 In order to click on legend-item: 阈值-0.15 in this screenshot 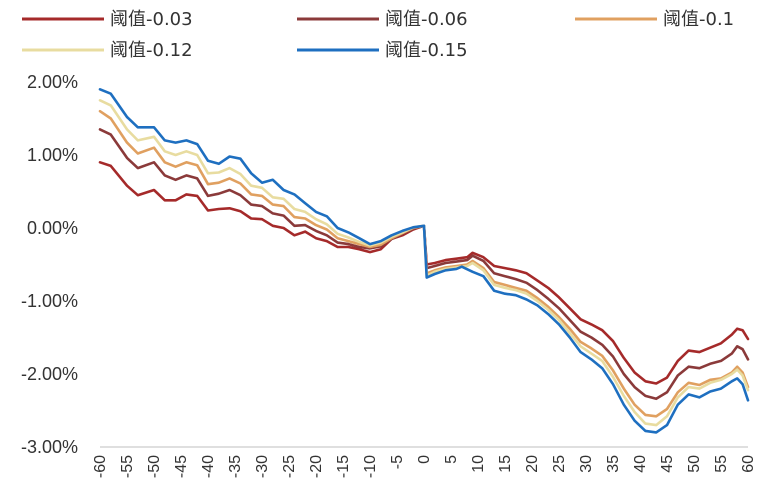, I will do `click(382, 50)`.